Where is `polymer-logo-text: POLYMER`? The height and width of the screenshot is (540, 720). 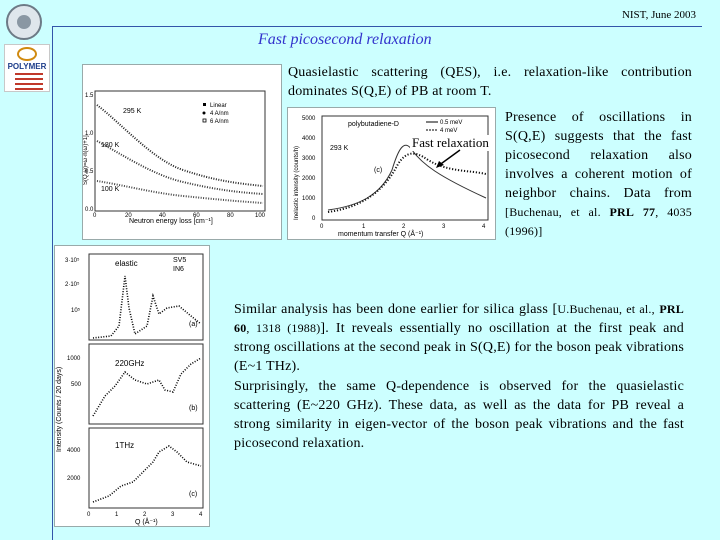 polymer-logo-text: POLYMER is located at coordinates (27, 66).